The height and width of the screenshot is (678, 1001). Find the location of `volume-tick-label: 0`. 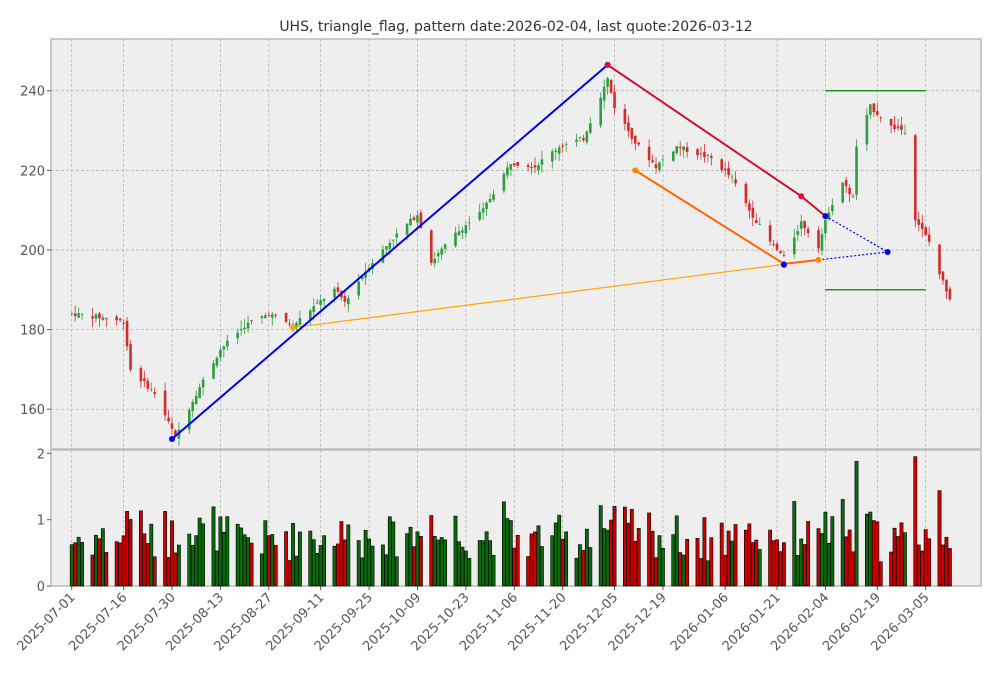

volume-tick-label: 0 is located at coordinates (41, 587).